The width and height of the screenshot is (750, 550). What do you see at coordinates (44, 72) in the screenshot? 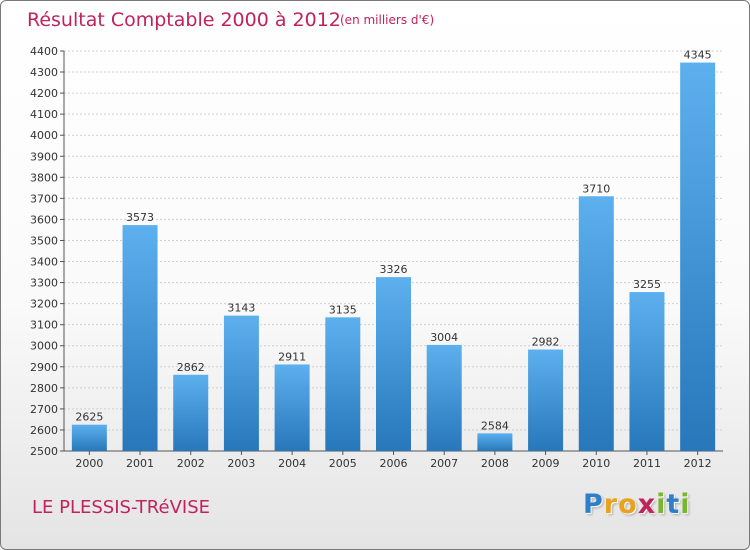
I see `y-tick-label: 4300` at bounding box center [44, 72].